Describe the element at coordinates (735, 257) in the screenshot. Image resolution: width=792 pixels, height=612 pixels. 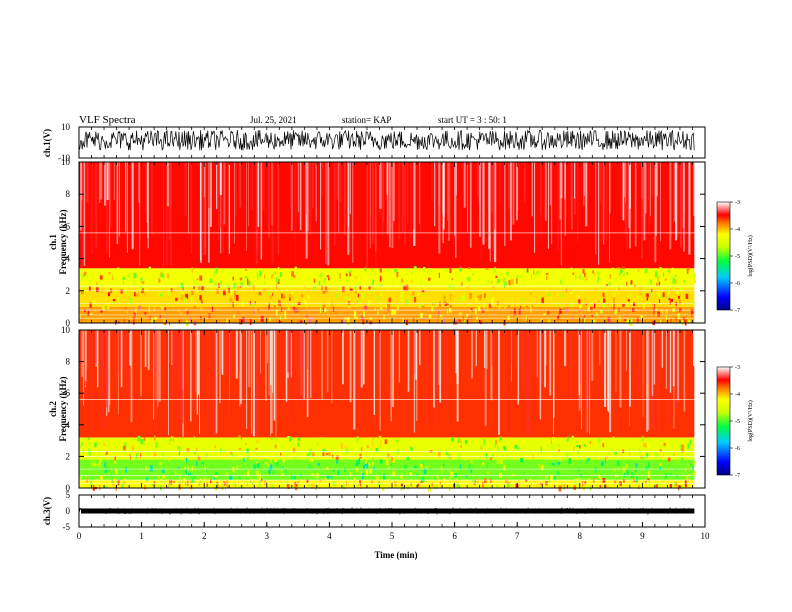
I see `ch1-colorbar: -3-4-5-6-7 log(PSD)(V²/Hz)` at that location.